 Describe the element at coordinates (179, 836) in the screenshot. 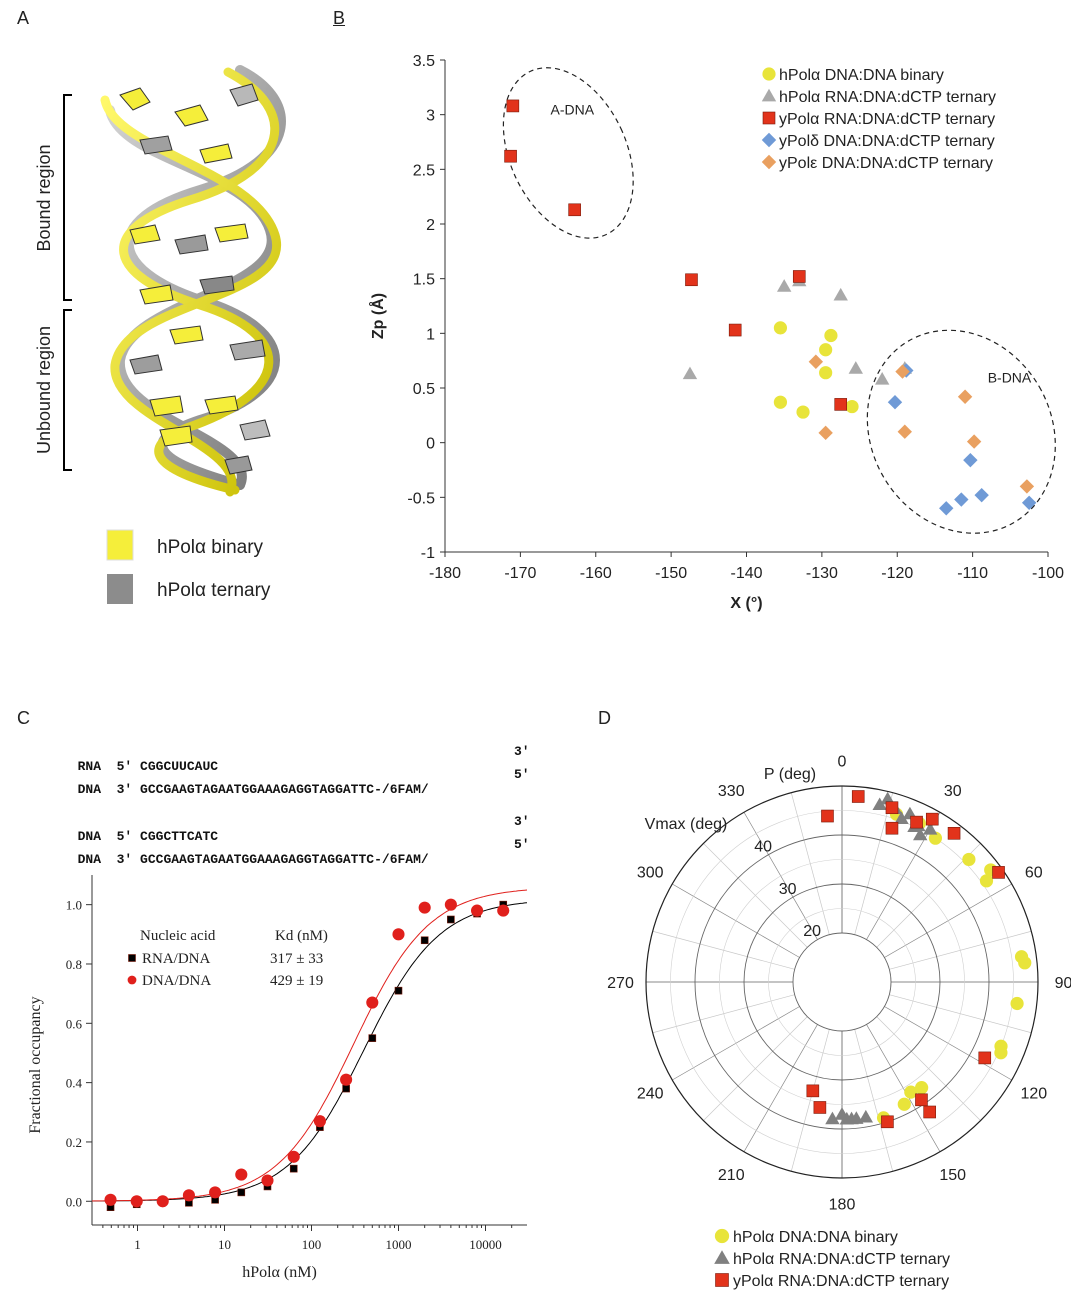

I see `sequence-text: CGGCTTCATC` at that location.